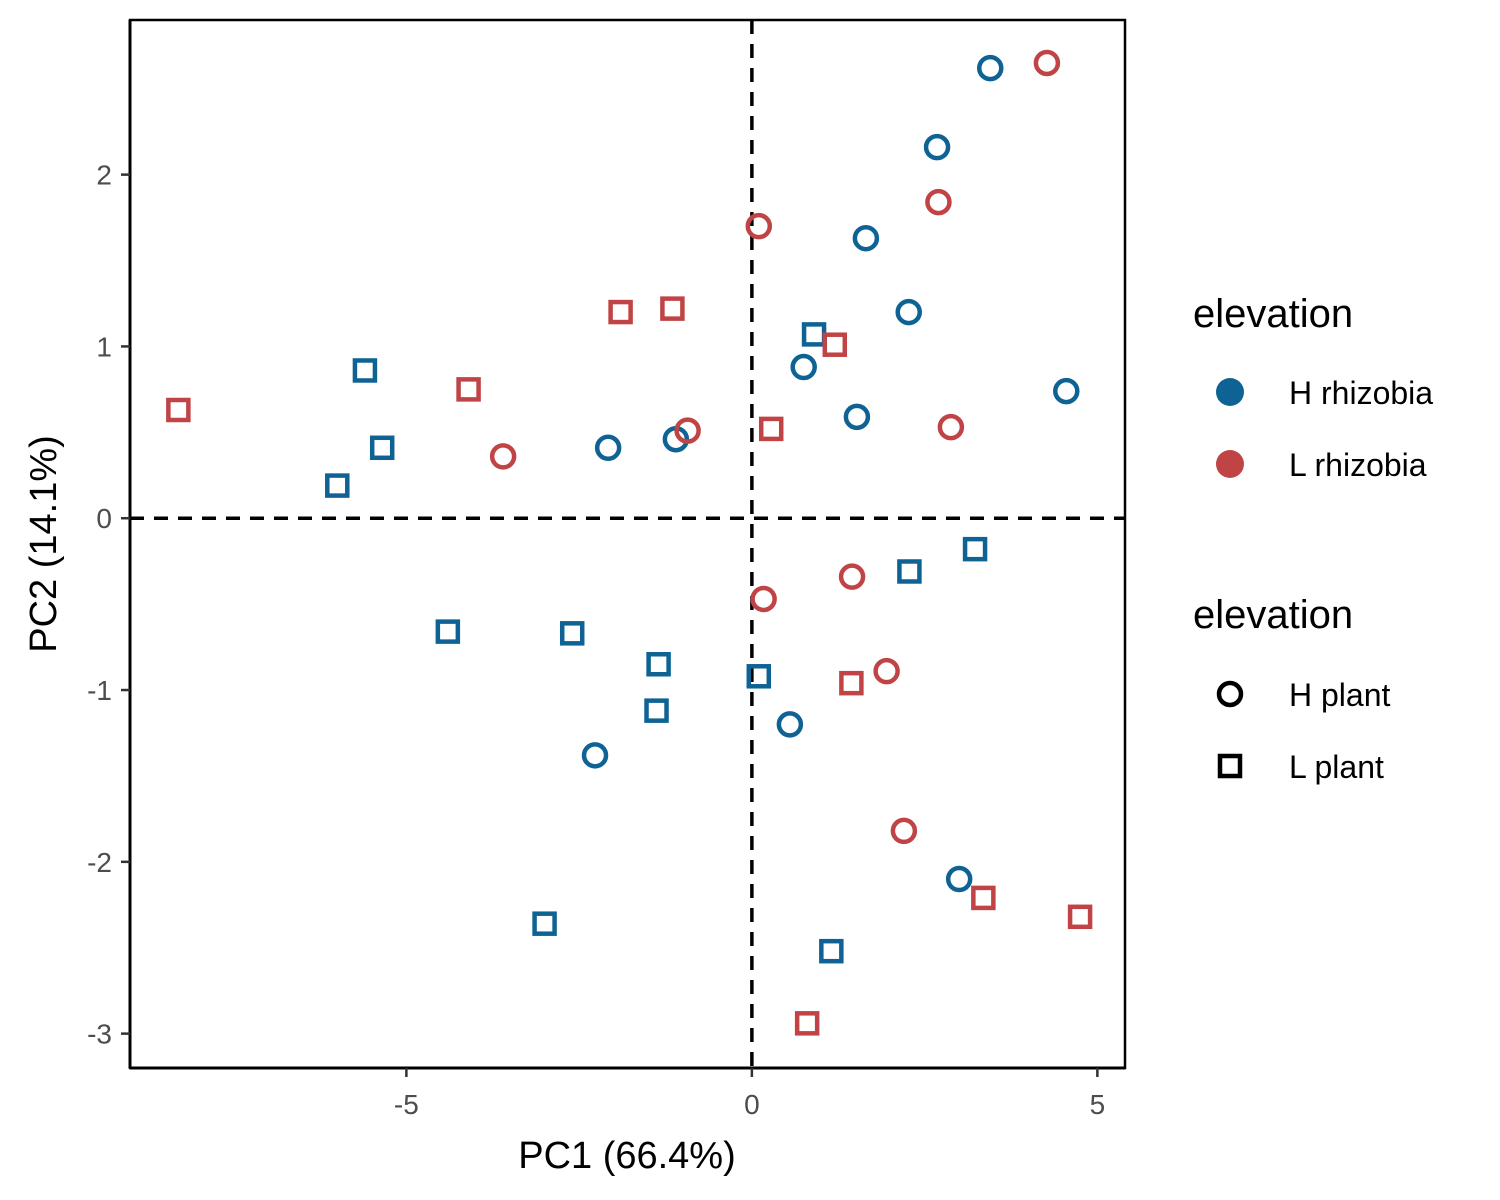  What do you see at coordinates (104, 175) in the screenshot?
I see `y-tick-label: 2` at bounding box center [104, 175].